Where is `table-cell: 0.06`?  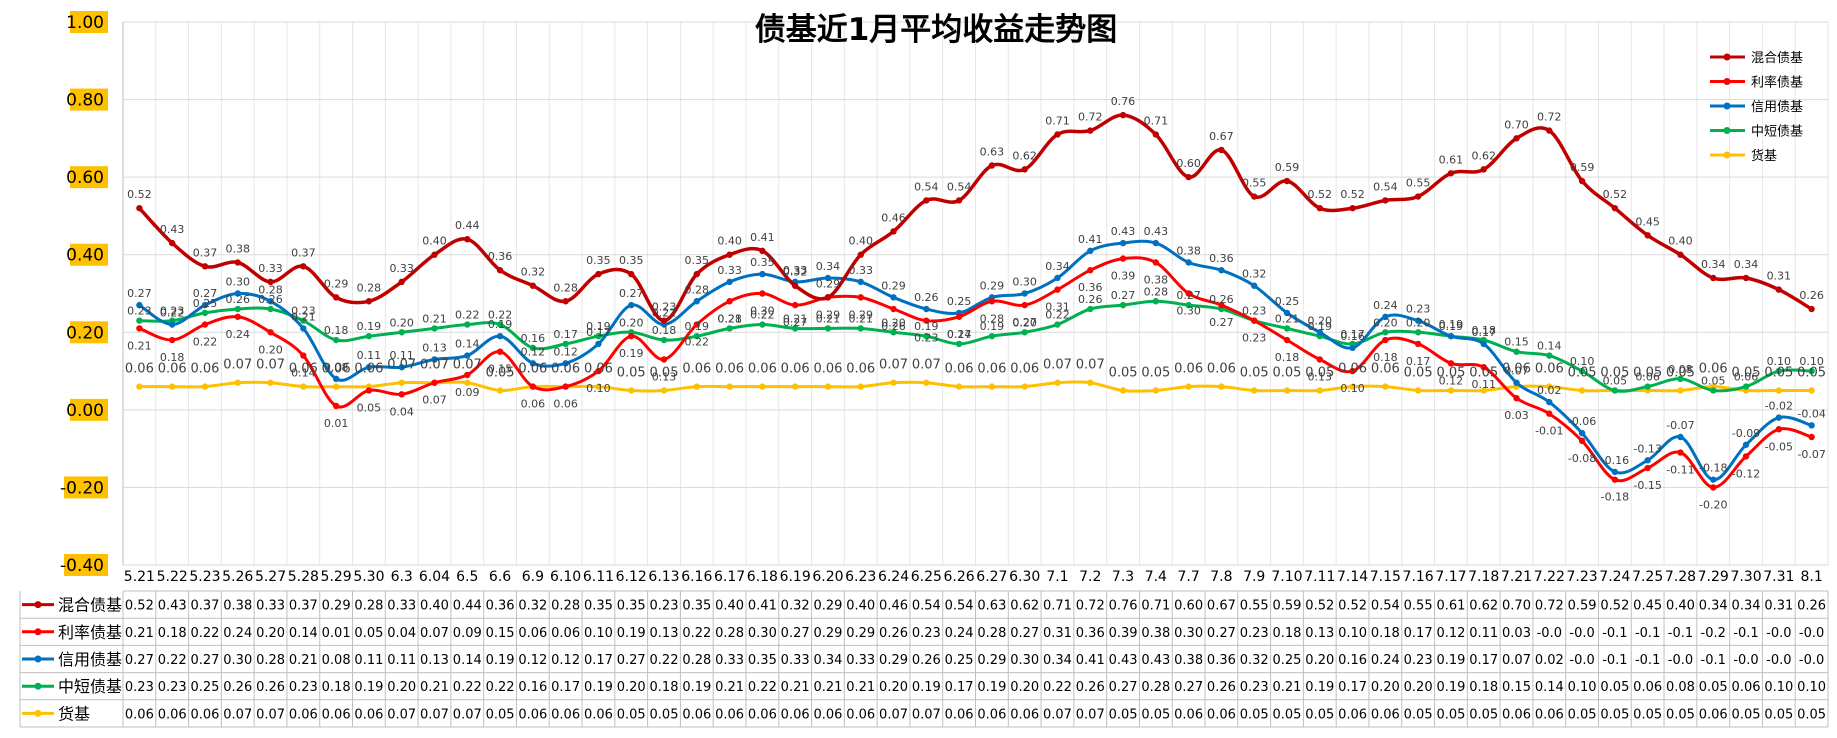 table-cell: 0.06 is located at coordinates (959, 714).